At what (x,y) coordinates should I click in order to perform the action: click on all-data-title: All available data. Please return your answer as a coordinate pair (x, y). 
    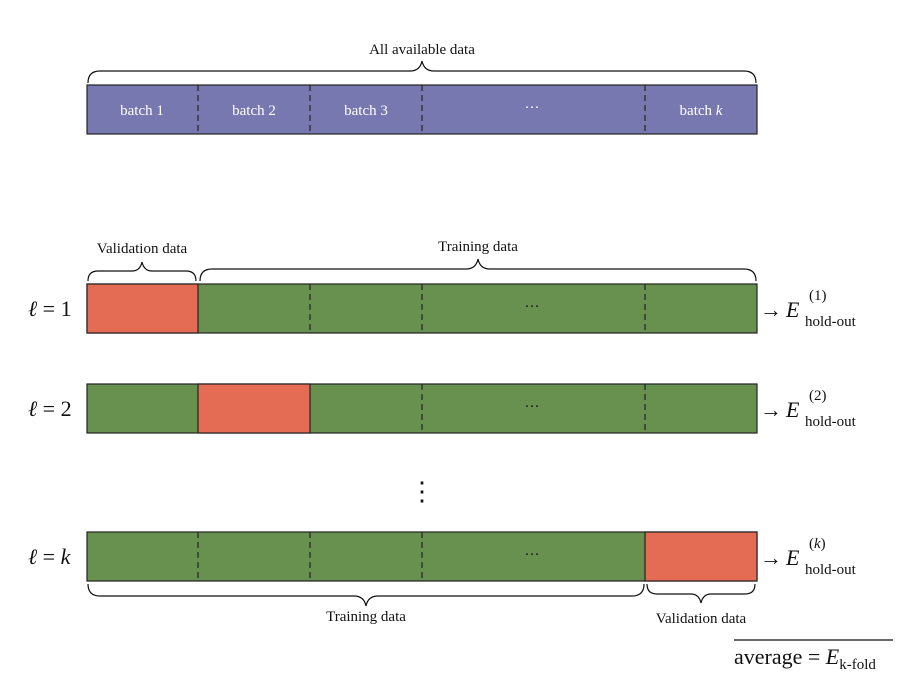
    Looking at the image, I should click on (422, 50).